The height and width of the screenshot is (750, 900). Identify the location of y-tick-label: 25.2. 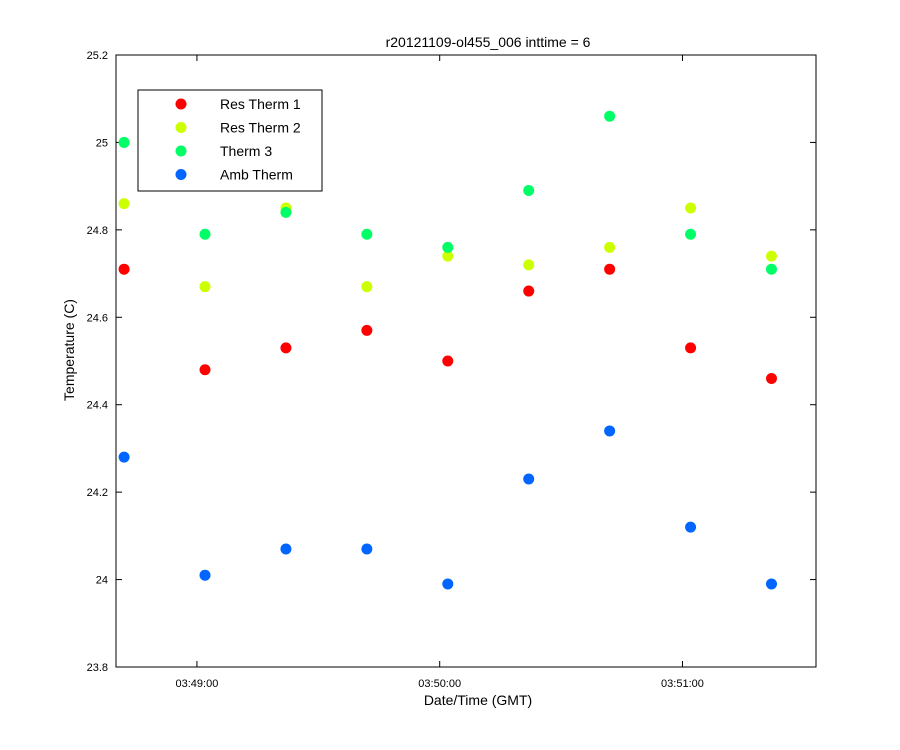
(97, 56).